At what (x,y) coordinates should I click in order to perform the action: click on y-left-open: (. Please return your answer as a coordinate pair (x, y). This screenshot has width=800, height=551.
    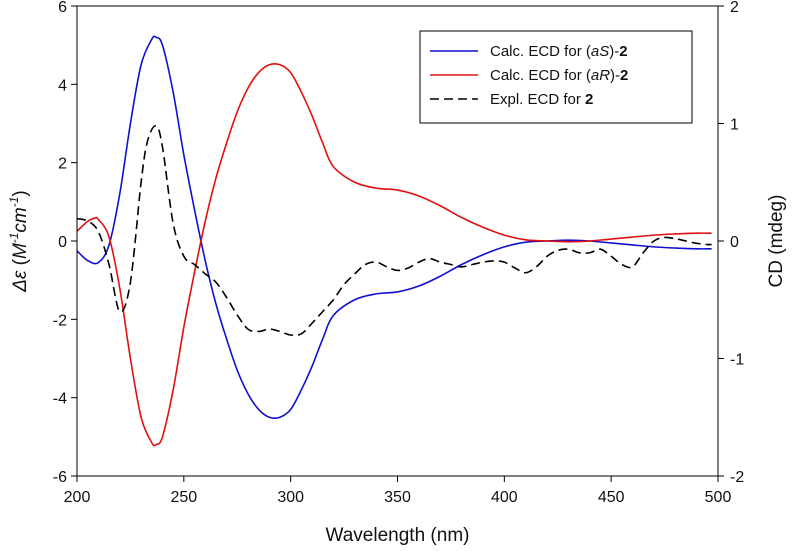
    Looking at the image, I should click on (20, 264).